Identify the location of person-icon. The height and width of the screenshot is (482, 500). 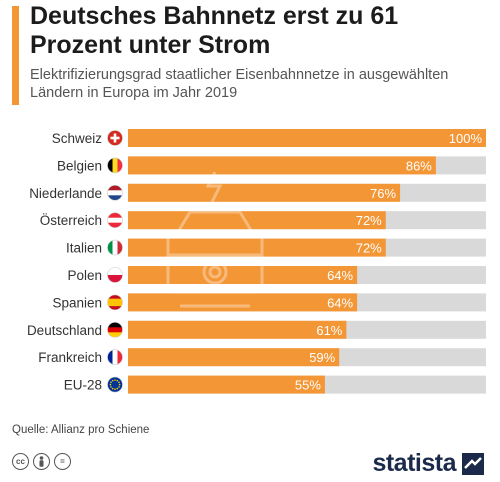
(41, 461).